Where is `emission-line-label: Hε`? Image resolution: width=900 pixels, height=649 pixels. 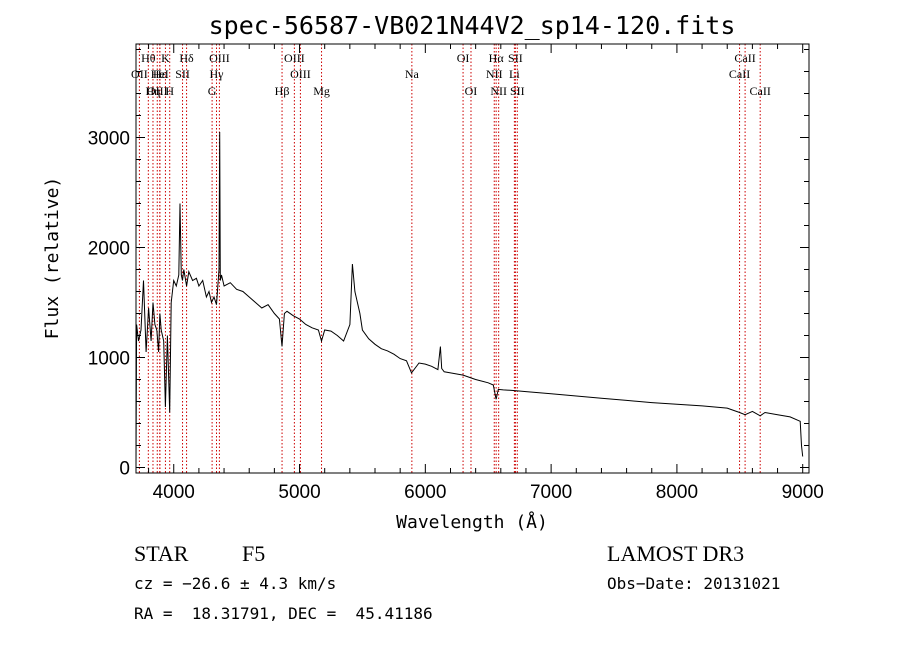 emission-line-label: Hε is located at coordinates (160, 74).